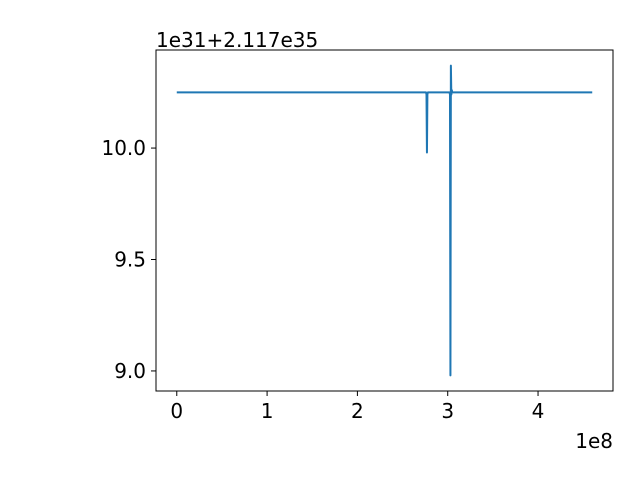 The image size is (640, 480). What do you see at coordinates (447, 411) in the screenshot?
I see `x-tick-label: 3` at bounding box center [447, 411].